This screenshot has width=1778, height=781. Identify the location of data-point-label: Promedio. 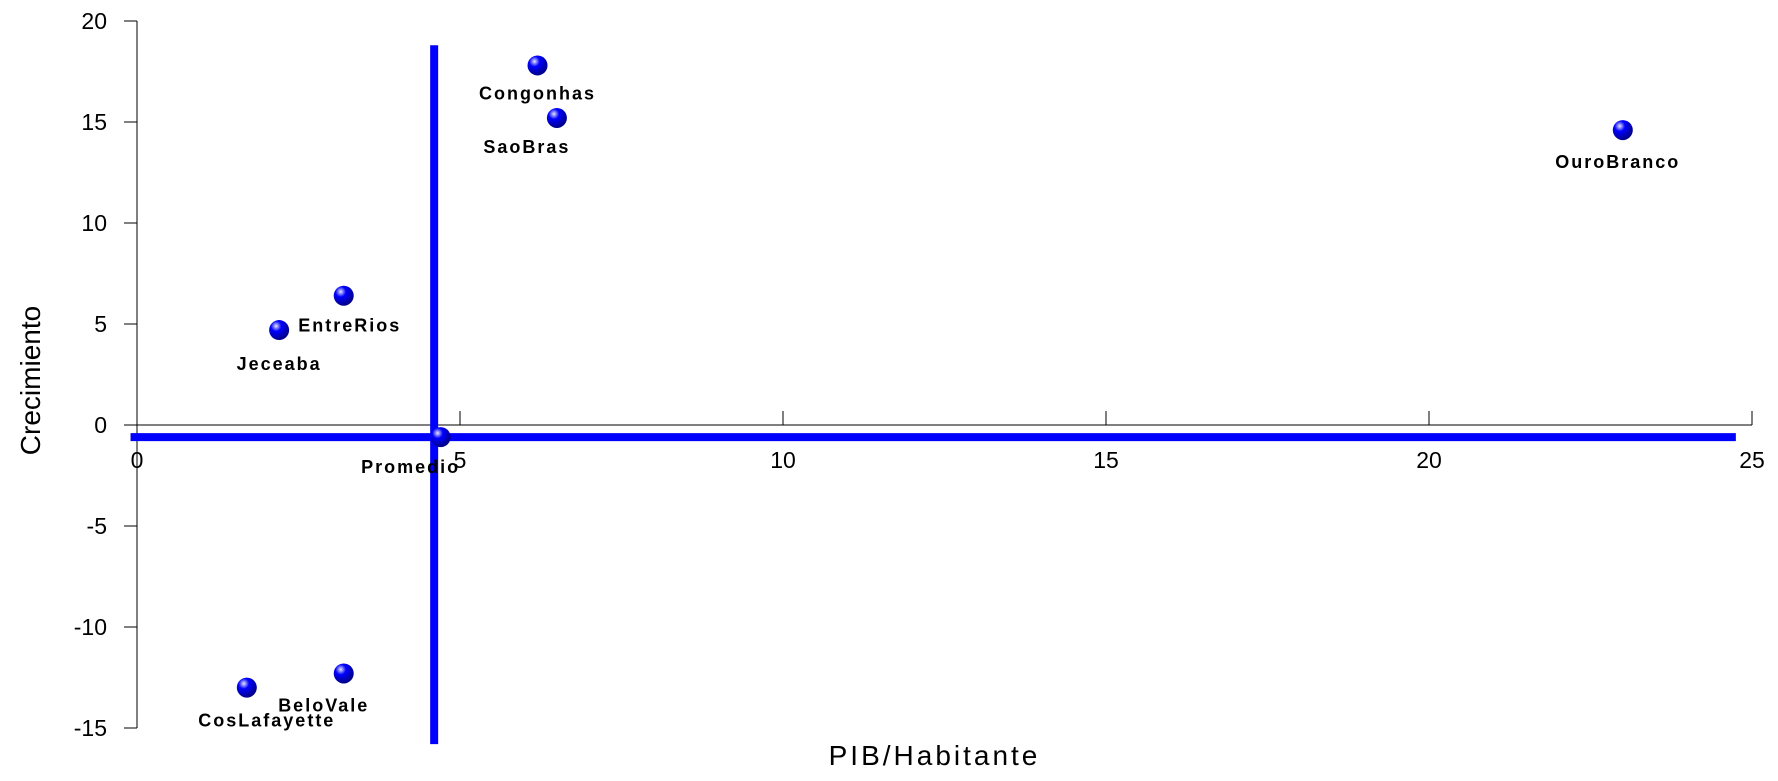
(410, 467).